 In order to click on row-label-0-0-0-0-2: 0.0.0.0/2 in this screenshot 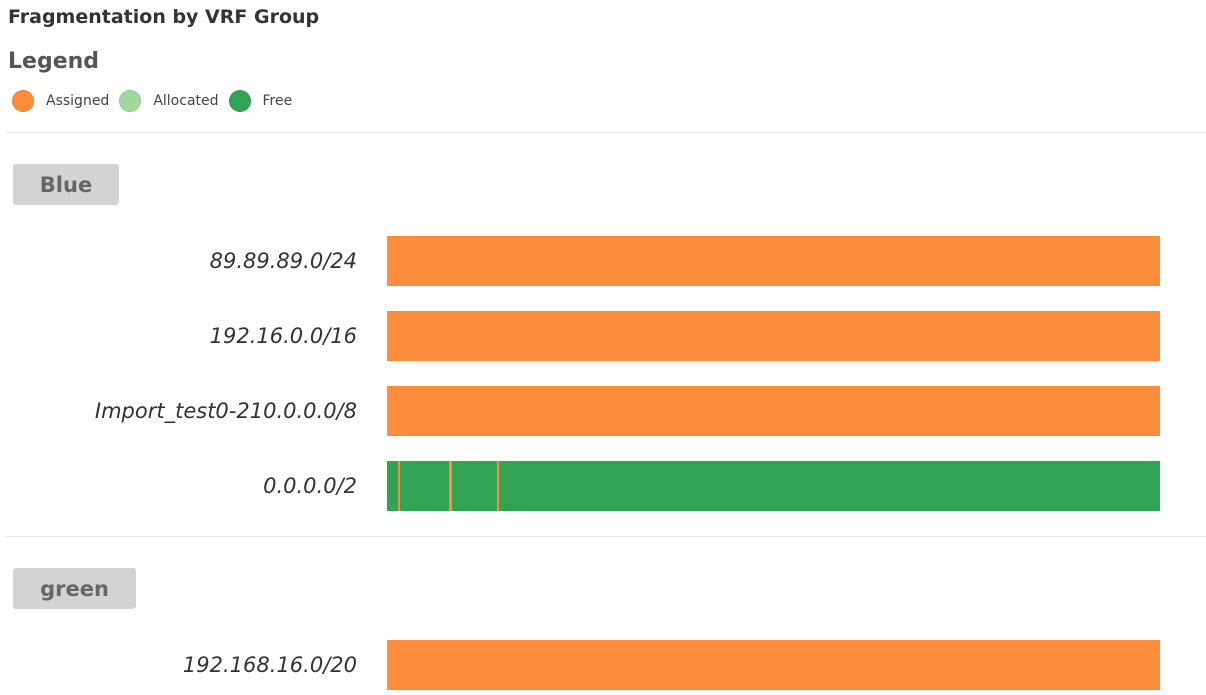, I will do `click(310, 486)`.